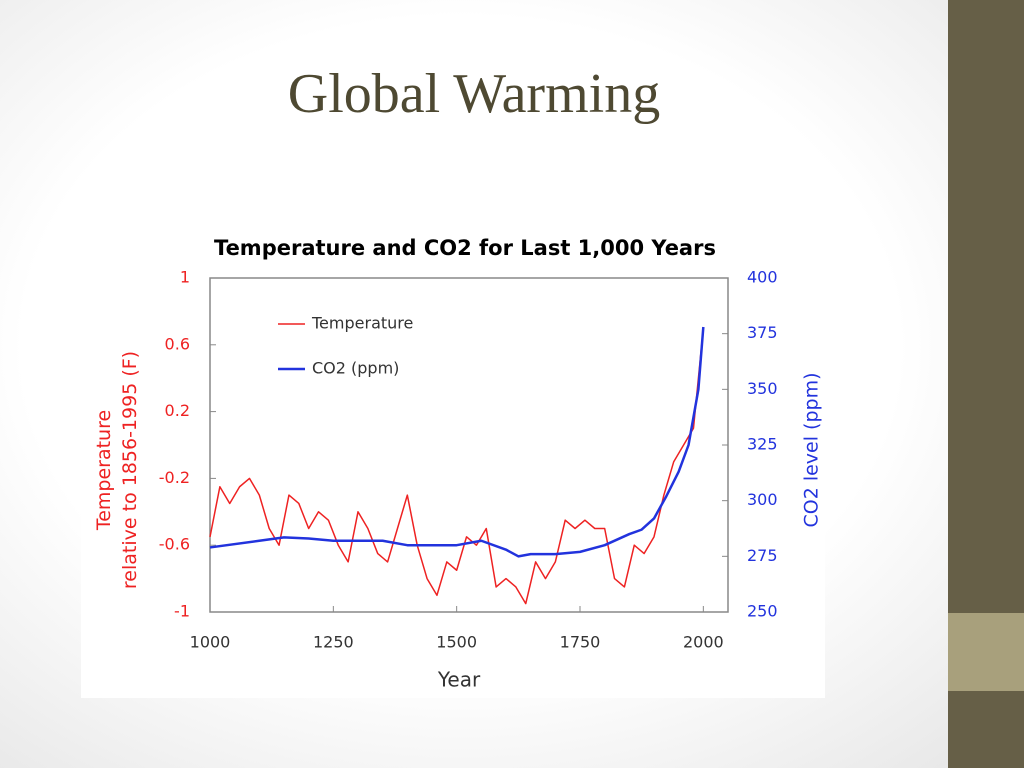 Image resolution: width=1024 pixels, height=768 pixels. Describe the element at coordinates (580, 642) in the screenshot. I see `x-tick-label: 1750` at that location.